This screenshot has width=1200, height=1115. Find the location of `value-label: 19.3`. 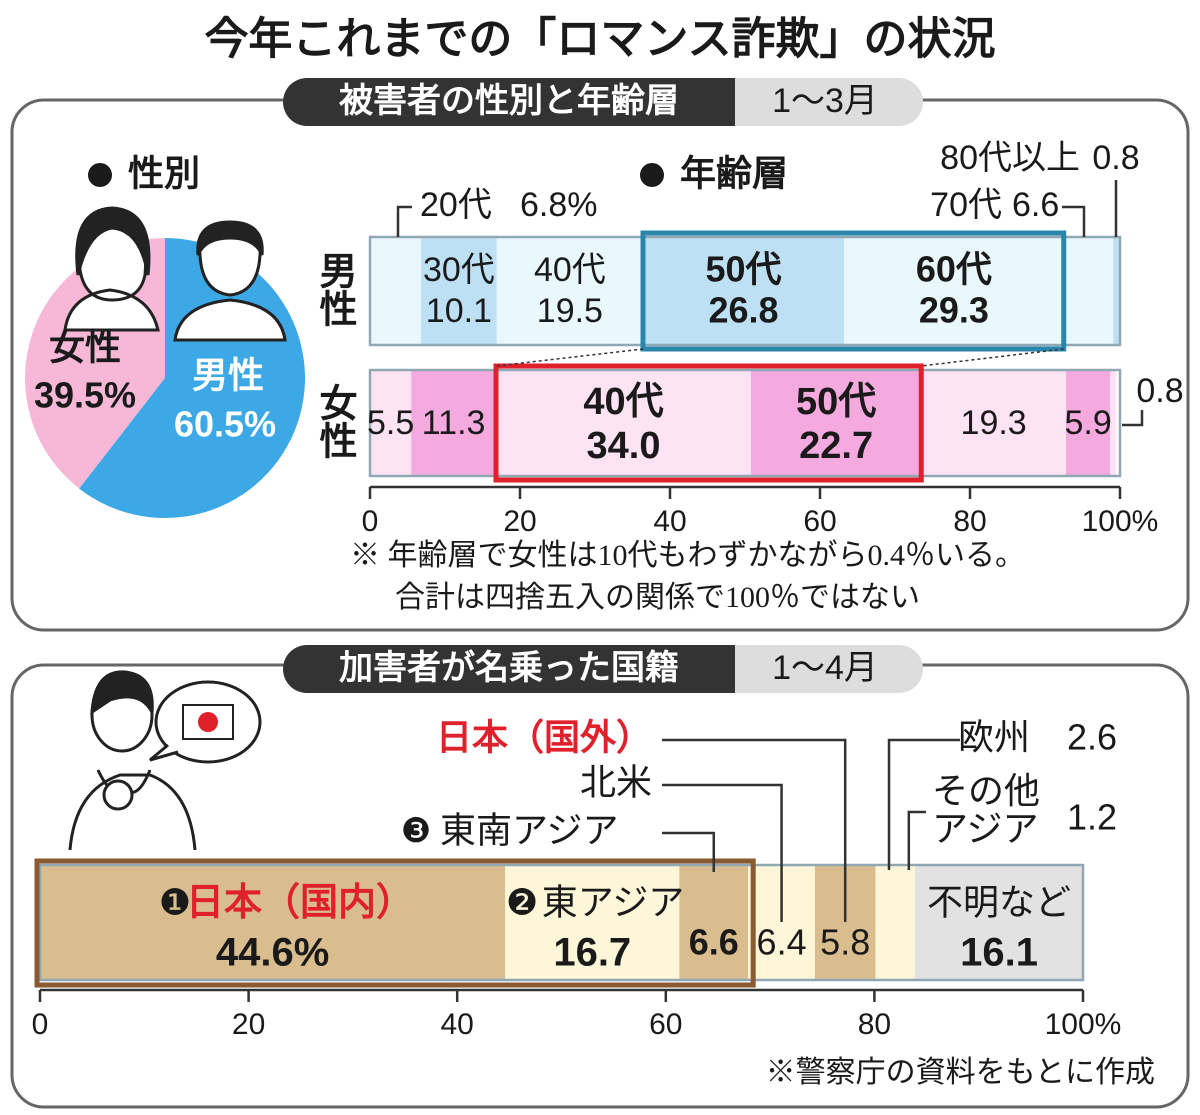

value-label: 19.3 is located at coordinates (994, 423).